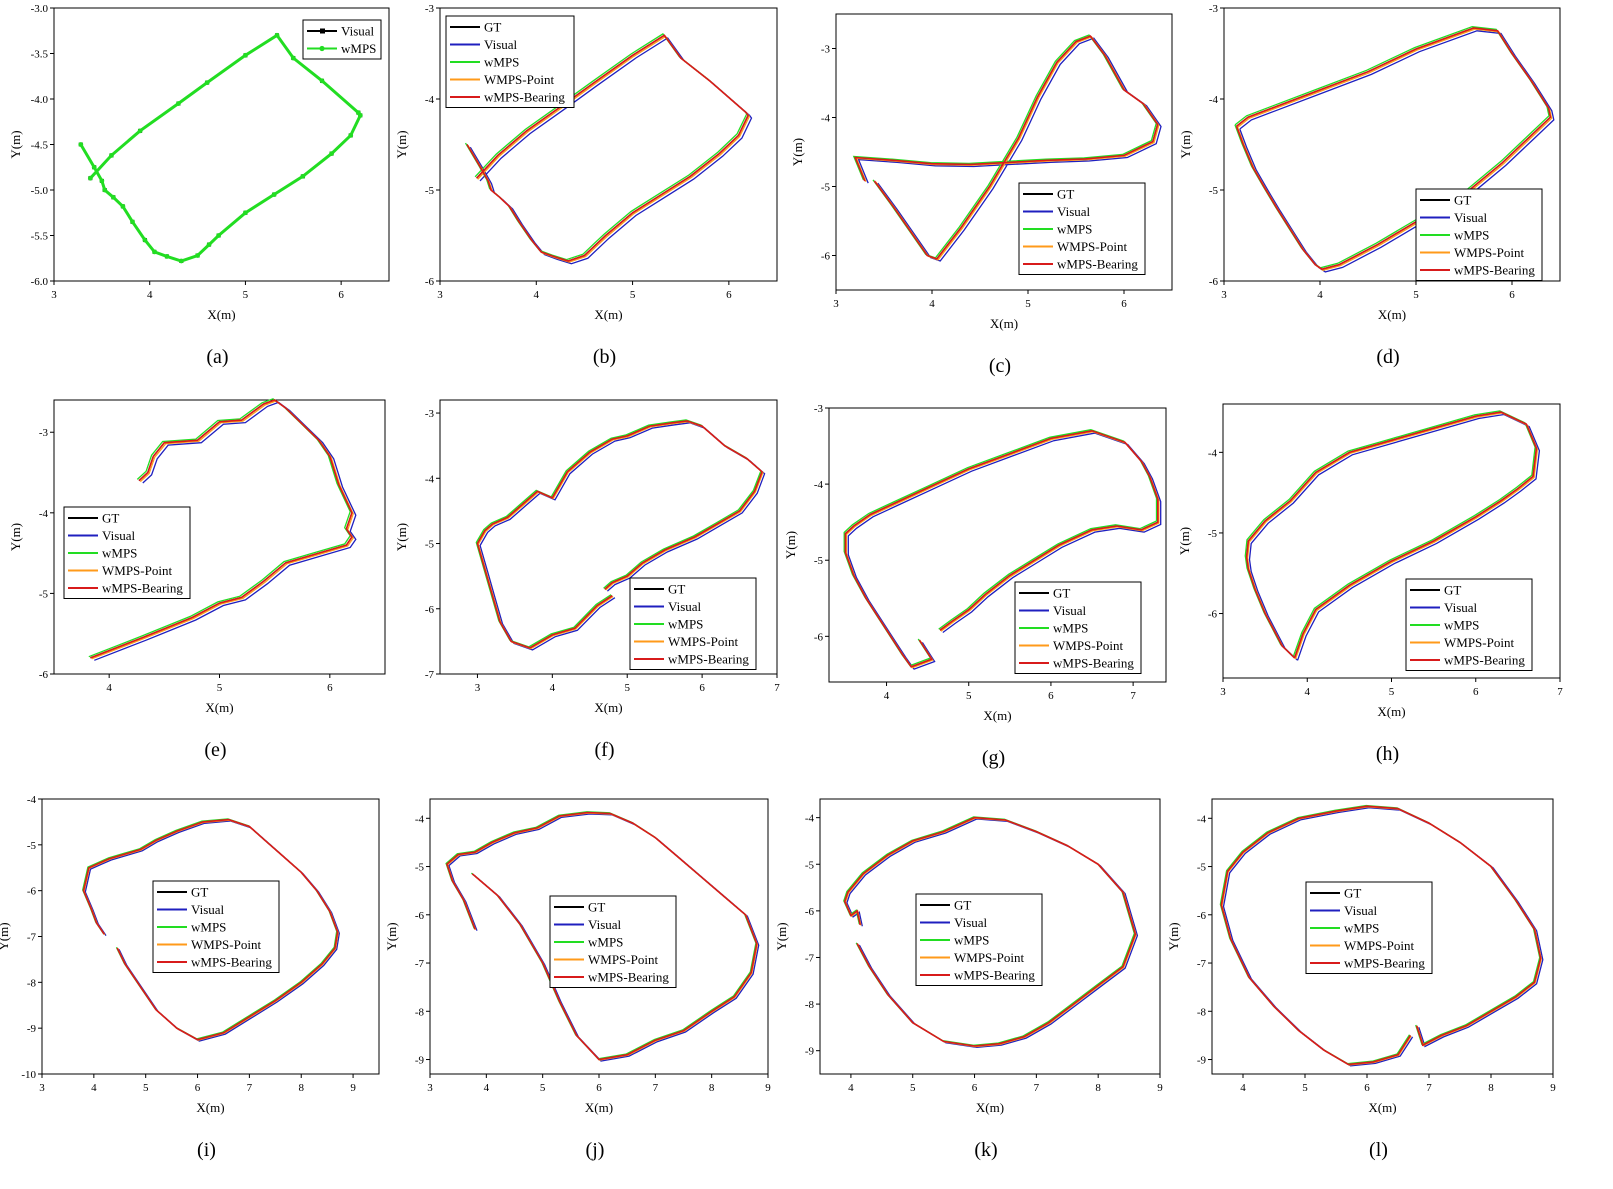 The width and height of the screenshot is (1613, 1189). What do you see at coordinates (1387, 357) in the screenshot?
I see `panel-label: (d)` at bounding box center [1387, 357].